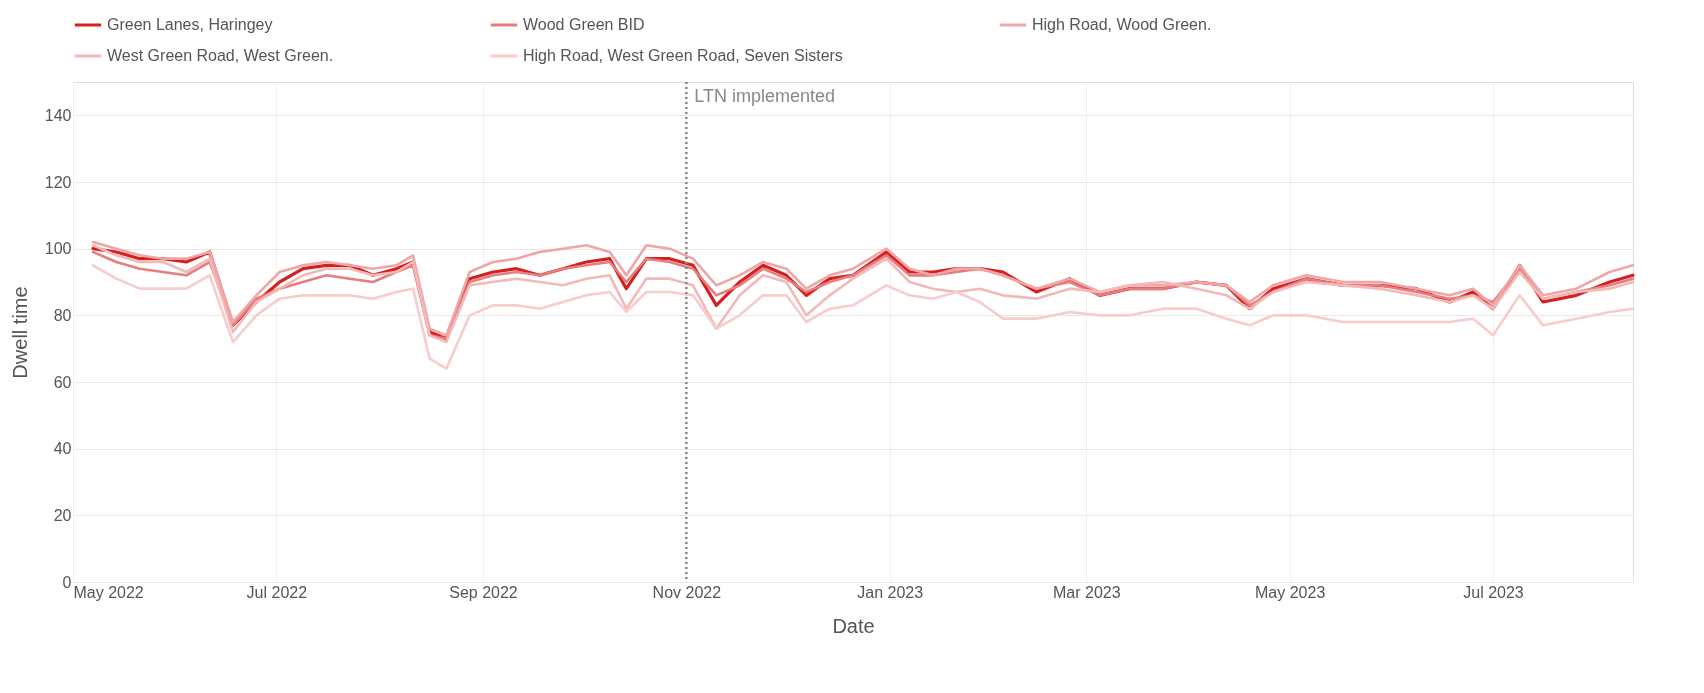  What do you see at coordinates (853, 625) in the screenshot?
I see `x-axis-title: Date` at bounding box center [853, 625].